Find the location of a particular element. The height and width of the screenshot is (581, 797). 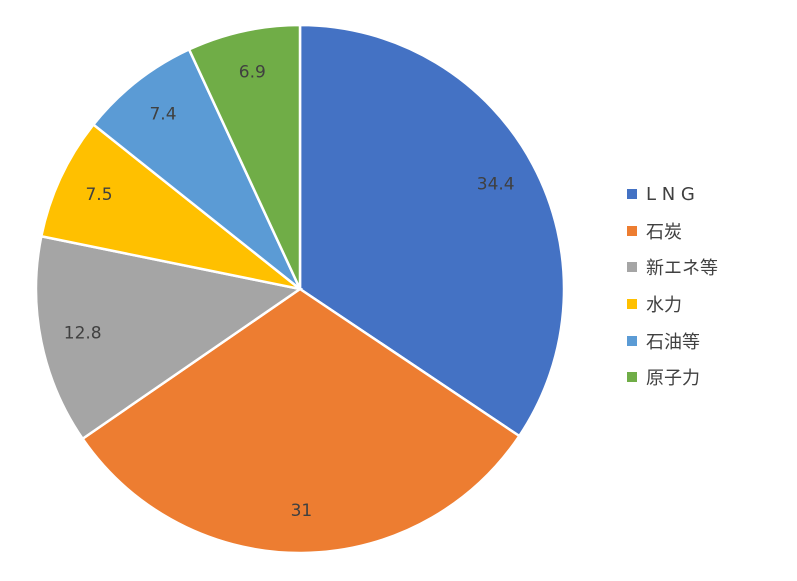

legend: L N G 石炭 新エネ等 水力 石油等 原子力 is located at coordinates (672, 286).